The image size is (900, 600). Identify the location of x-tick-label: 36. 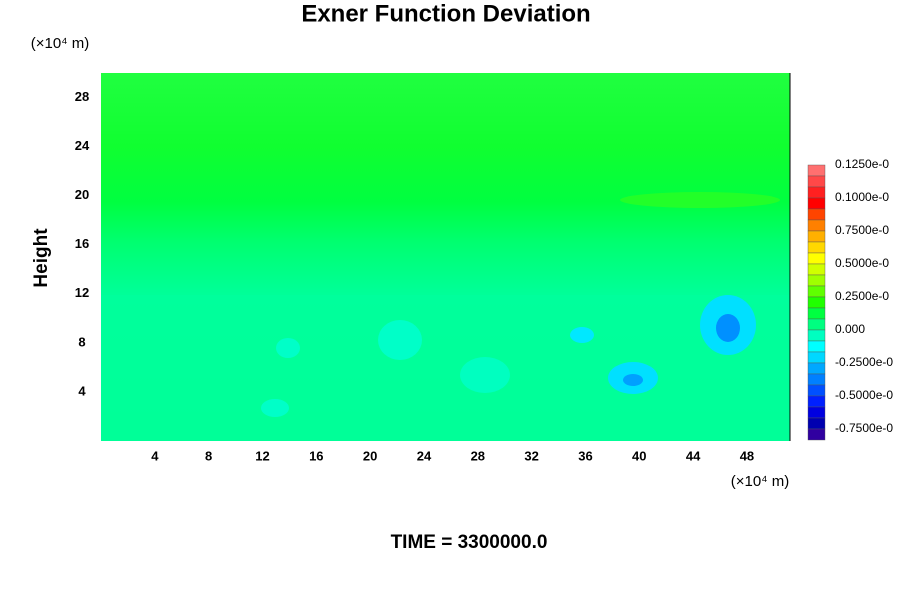
(585, 455).